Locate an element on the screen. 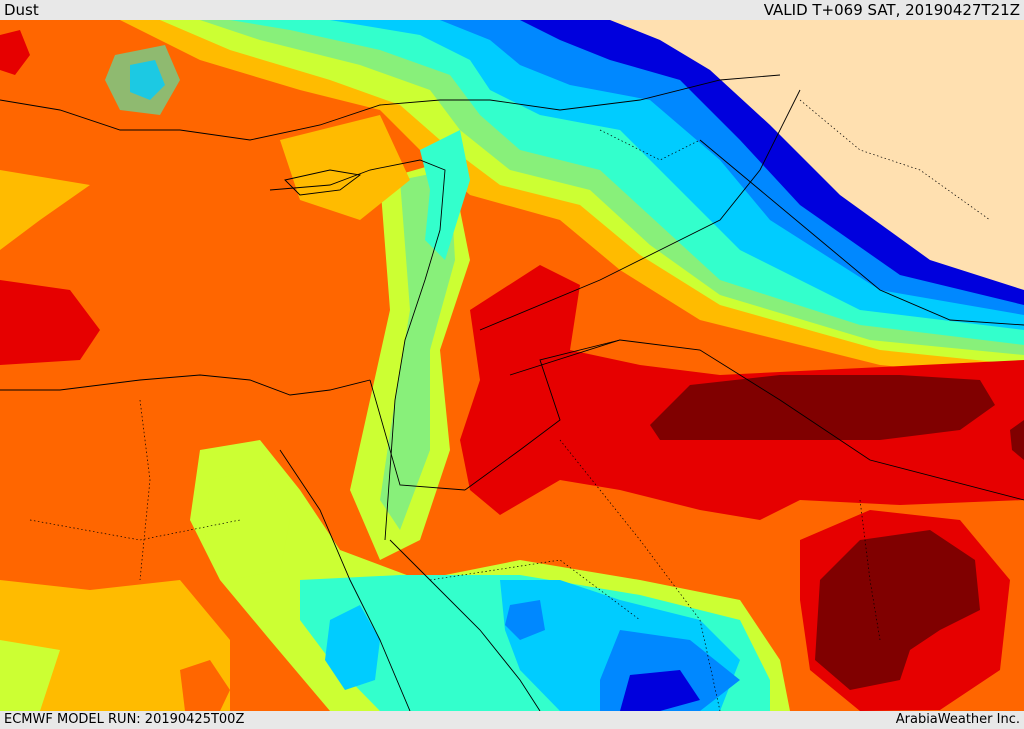 This screenshot has width=1024, height=729. south-clean-pool is located at coordinates (660, 690).